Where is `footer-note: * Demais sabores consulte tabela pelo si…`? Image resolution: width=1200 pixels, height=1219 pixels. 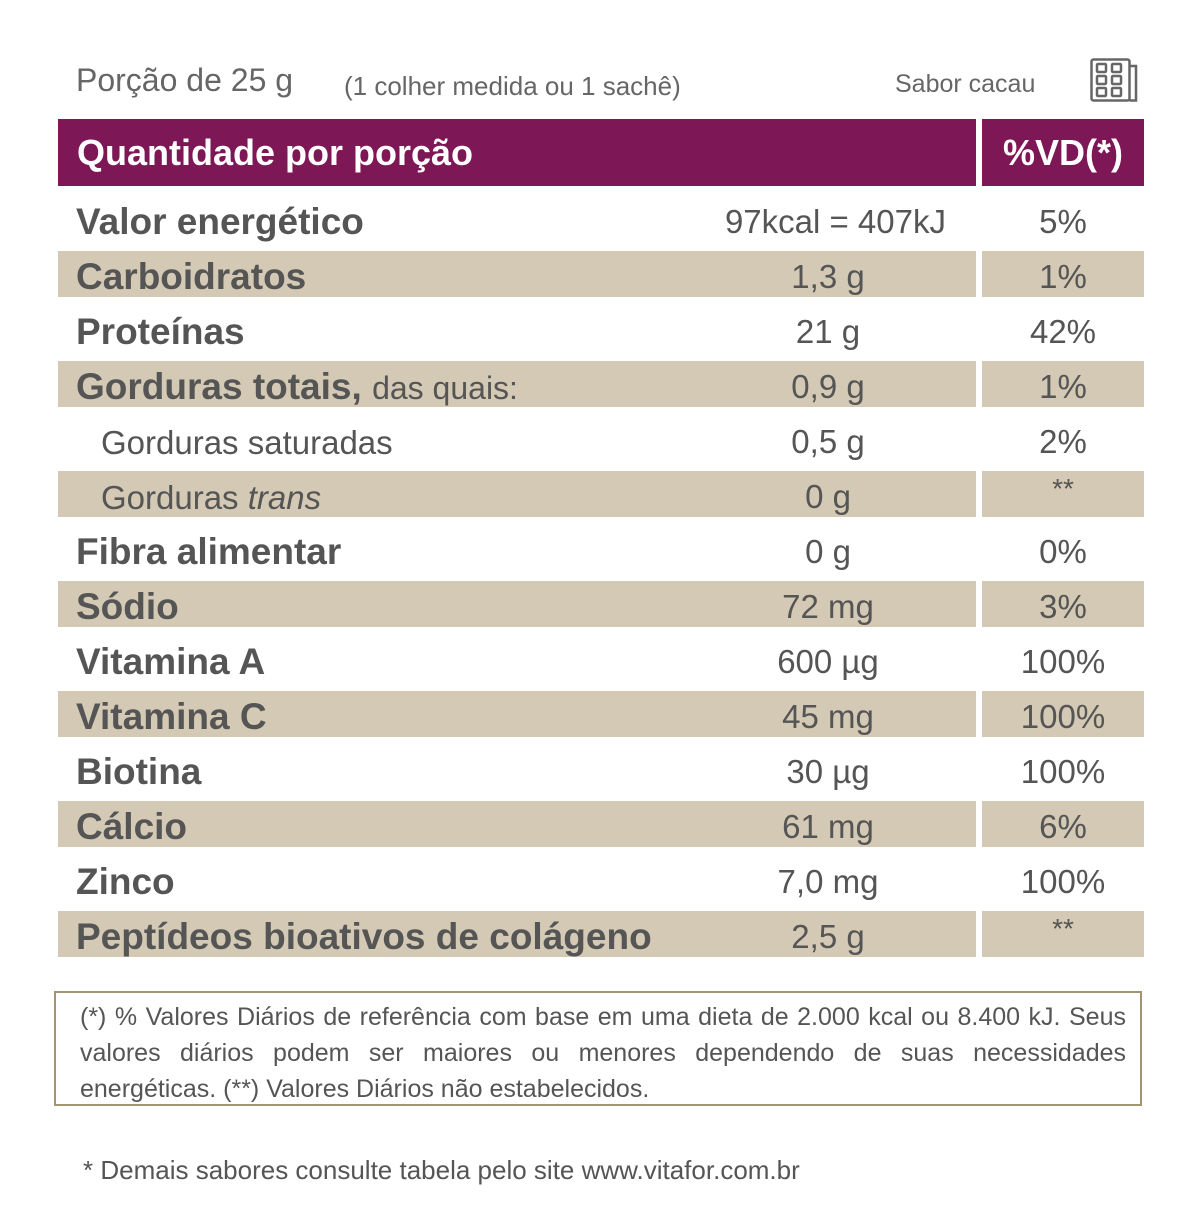
footer-note: * Demais sabores consulte tabela pelo si… is located at coordinates (441, 1170).